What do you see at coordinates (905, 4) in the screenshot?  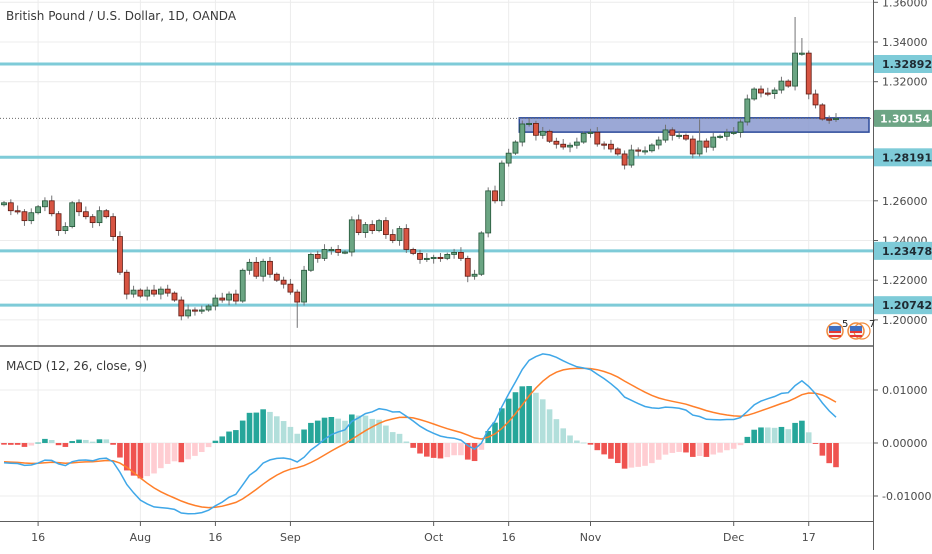 I see `price-tick-label: 1.36000` at bounding box center [905, 4].